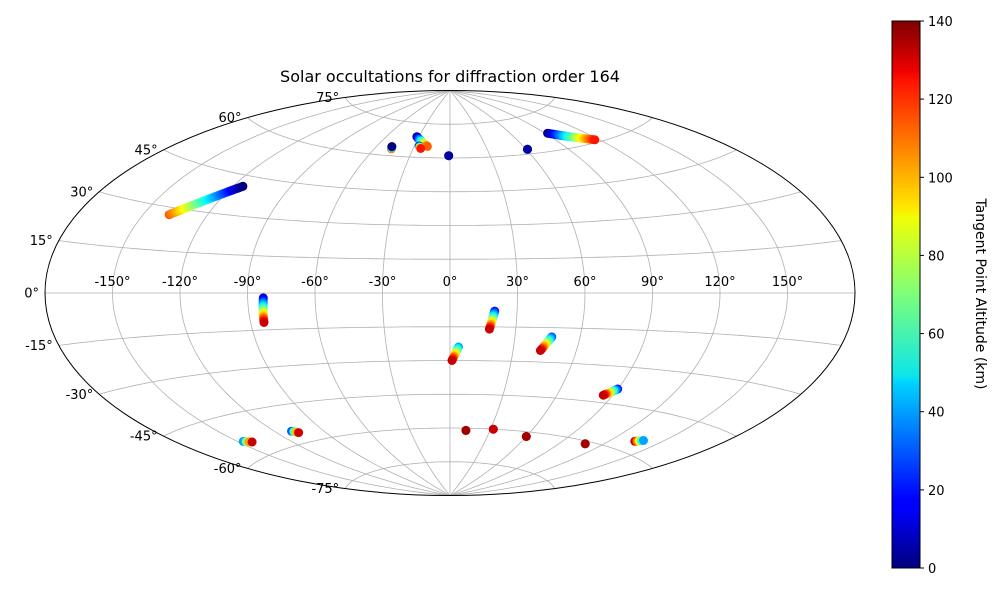 The width and height of the screenshot is (998, 596). I want to click on latitude-tick-label: 60°, so click(229, 118).